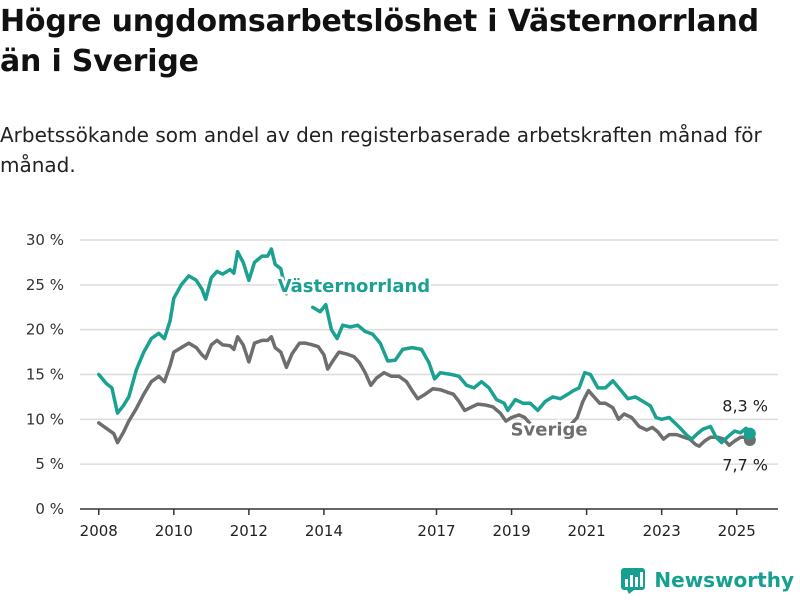  What do you see at coordinates (45, 419) in the screenshot?
I see `y-tick-label: 10 %` at bounding box center [45, 419].